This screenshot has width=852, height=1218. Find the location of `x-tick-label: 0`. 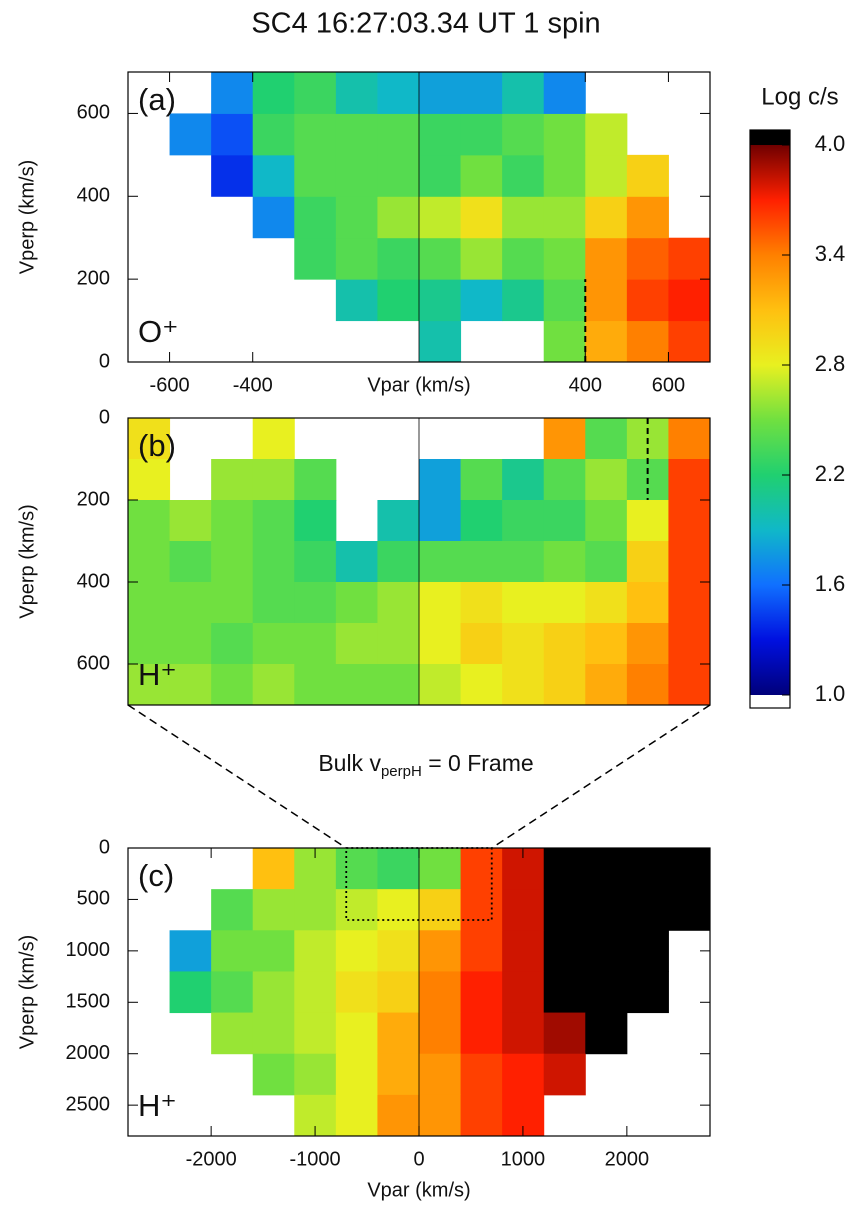

x-tick-label: 0 is located at coordinates (418, 1159).